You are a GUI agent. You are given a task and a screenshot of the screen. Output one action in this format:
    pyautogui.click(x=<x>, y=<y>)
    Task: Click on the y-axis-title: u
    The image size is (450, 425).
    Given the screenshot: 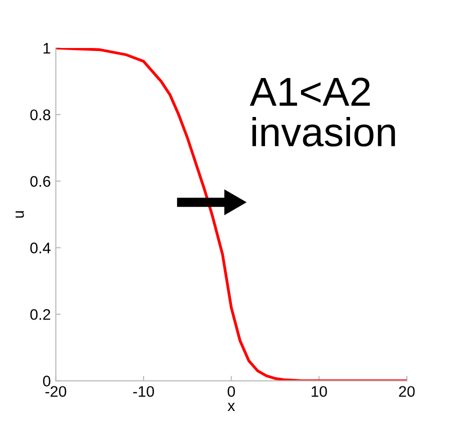 What is the action you would take?
    pyautogui.click(x=20, y=214)
    